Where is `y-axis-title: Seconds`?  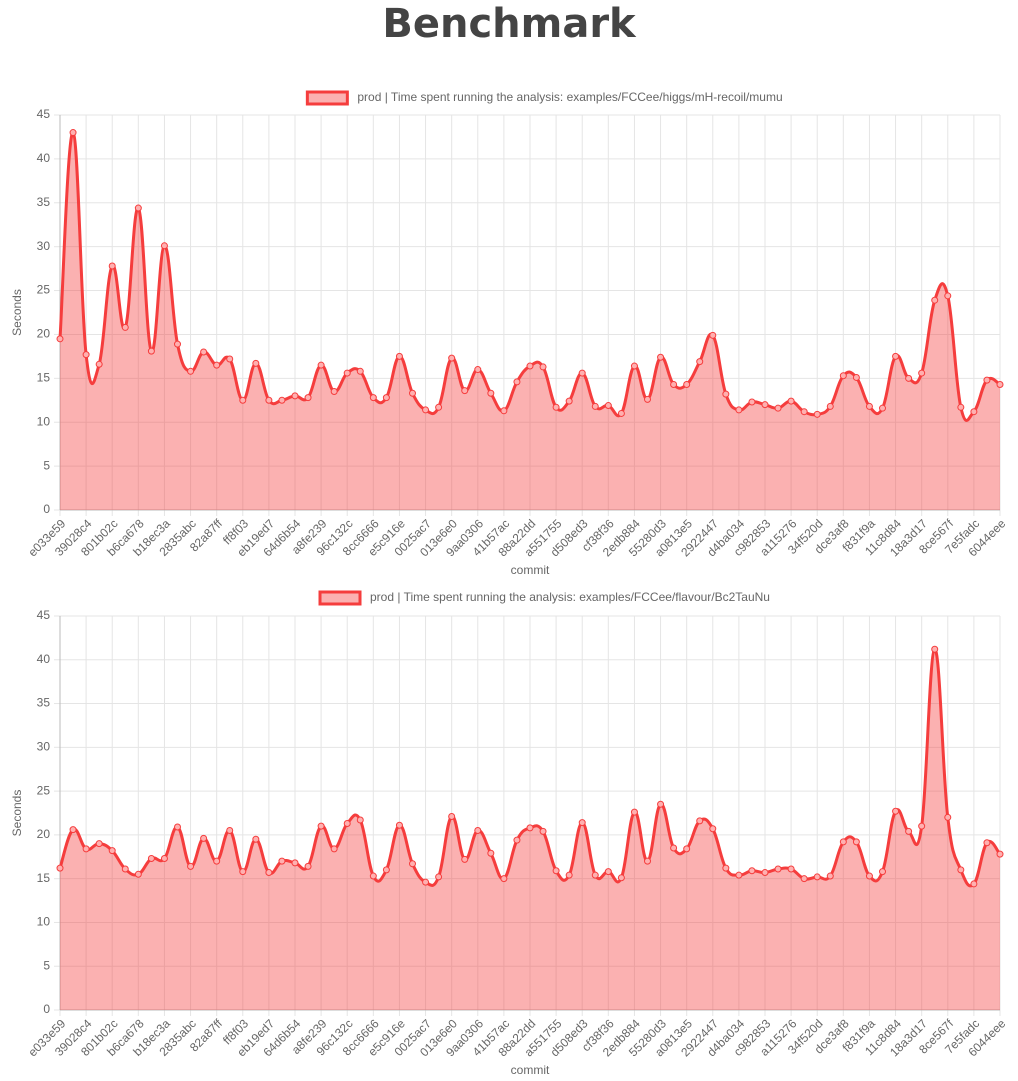 y-axis-title: Seconds is located at coordinates (17, 312).